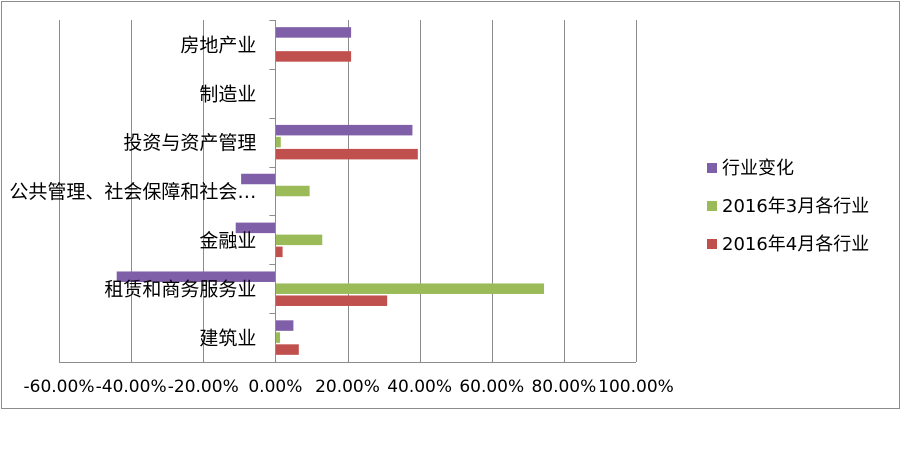 This screenshot has height=453, width=902. What do you see at coordinates (180, 290) in the screenshot?
I see `category-label: 租赁和商务服务业` at bounding box center [180, 290].